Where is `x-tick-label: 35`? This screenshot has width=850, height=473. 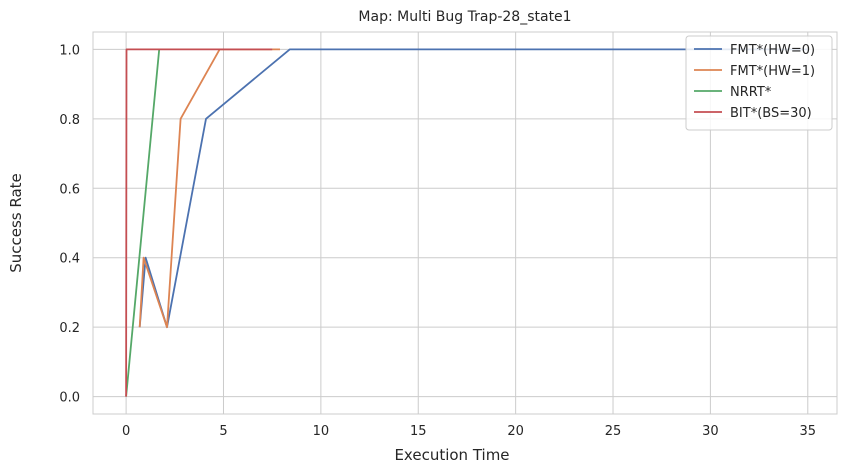 x-tick-label: 35 is located at coordinates (808, 431).